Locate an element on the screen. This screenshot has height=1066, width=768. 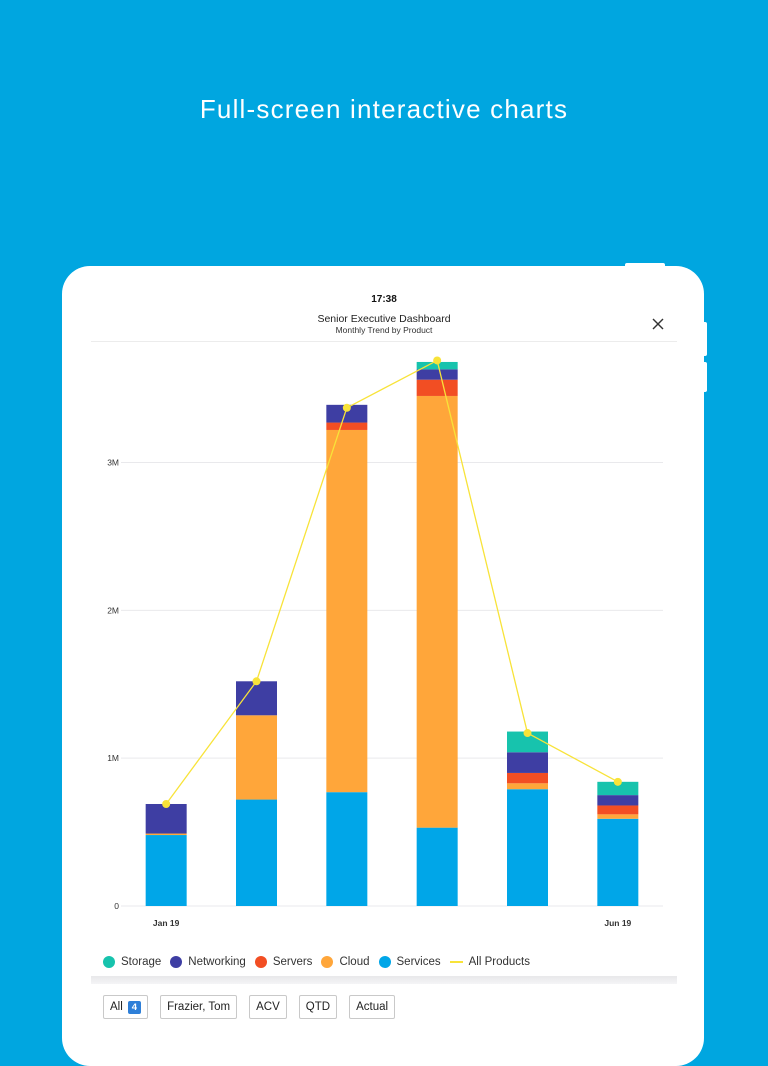
legend-label-all-products: All Products is located at coordinates (499, 962).